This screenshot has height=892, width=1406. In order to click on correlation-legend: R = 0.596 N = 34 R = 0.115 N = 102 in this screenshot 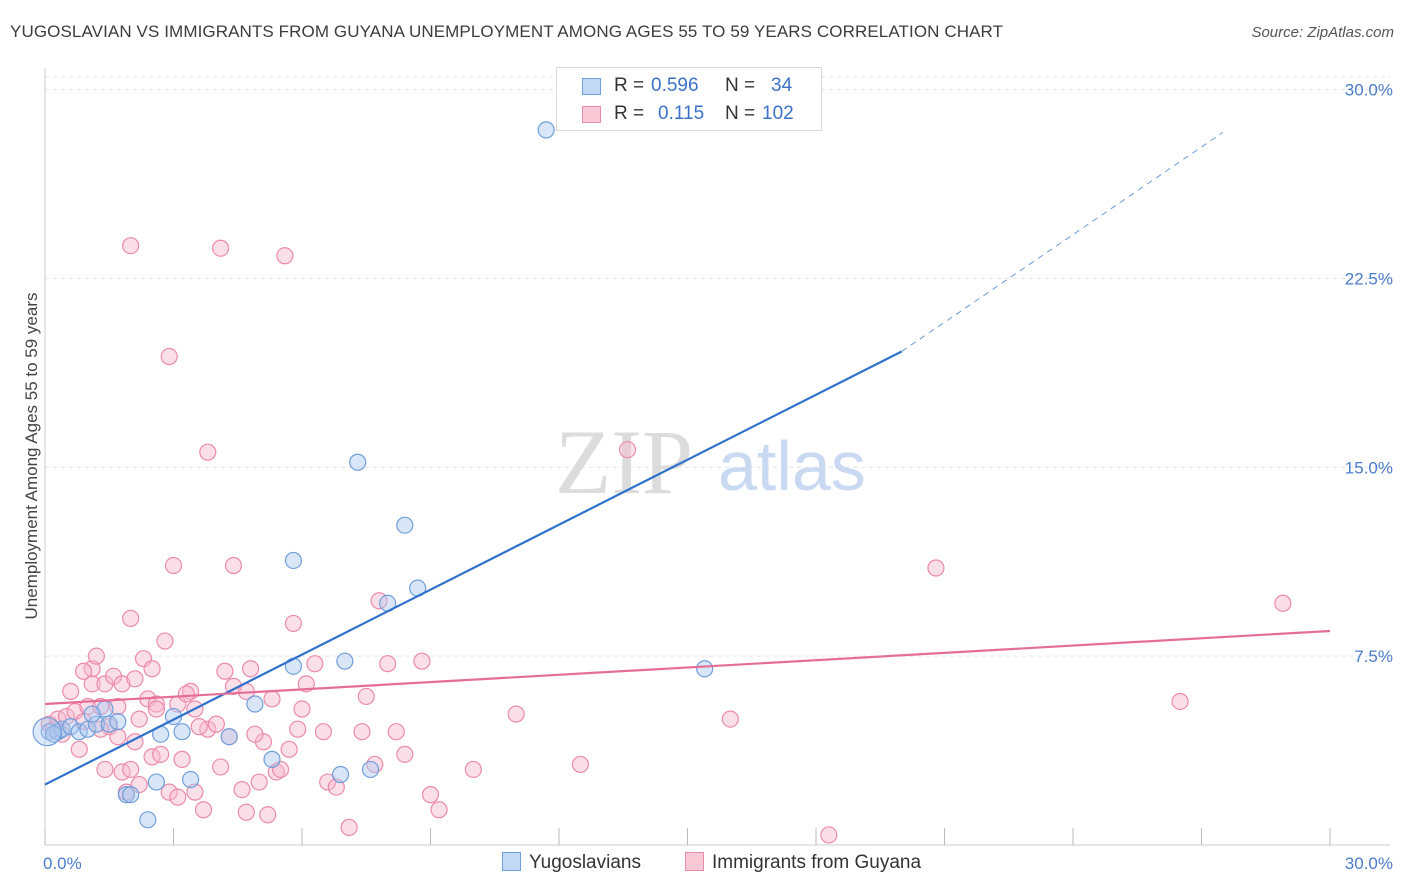, I will do `click(689, 99)`.